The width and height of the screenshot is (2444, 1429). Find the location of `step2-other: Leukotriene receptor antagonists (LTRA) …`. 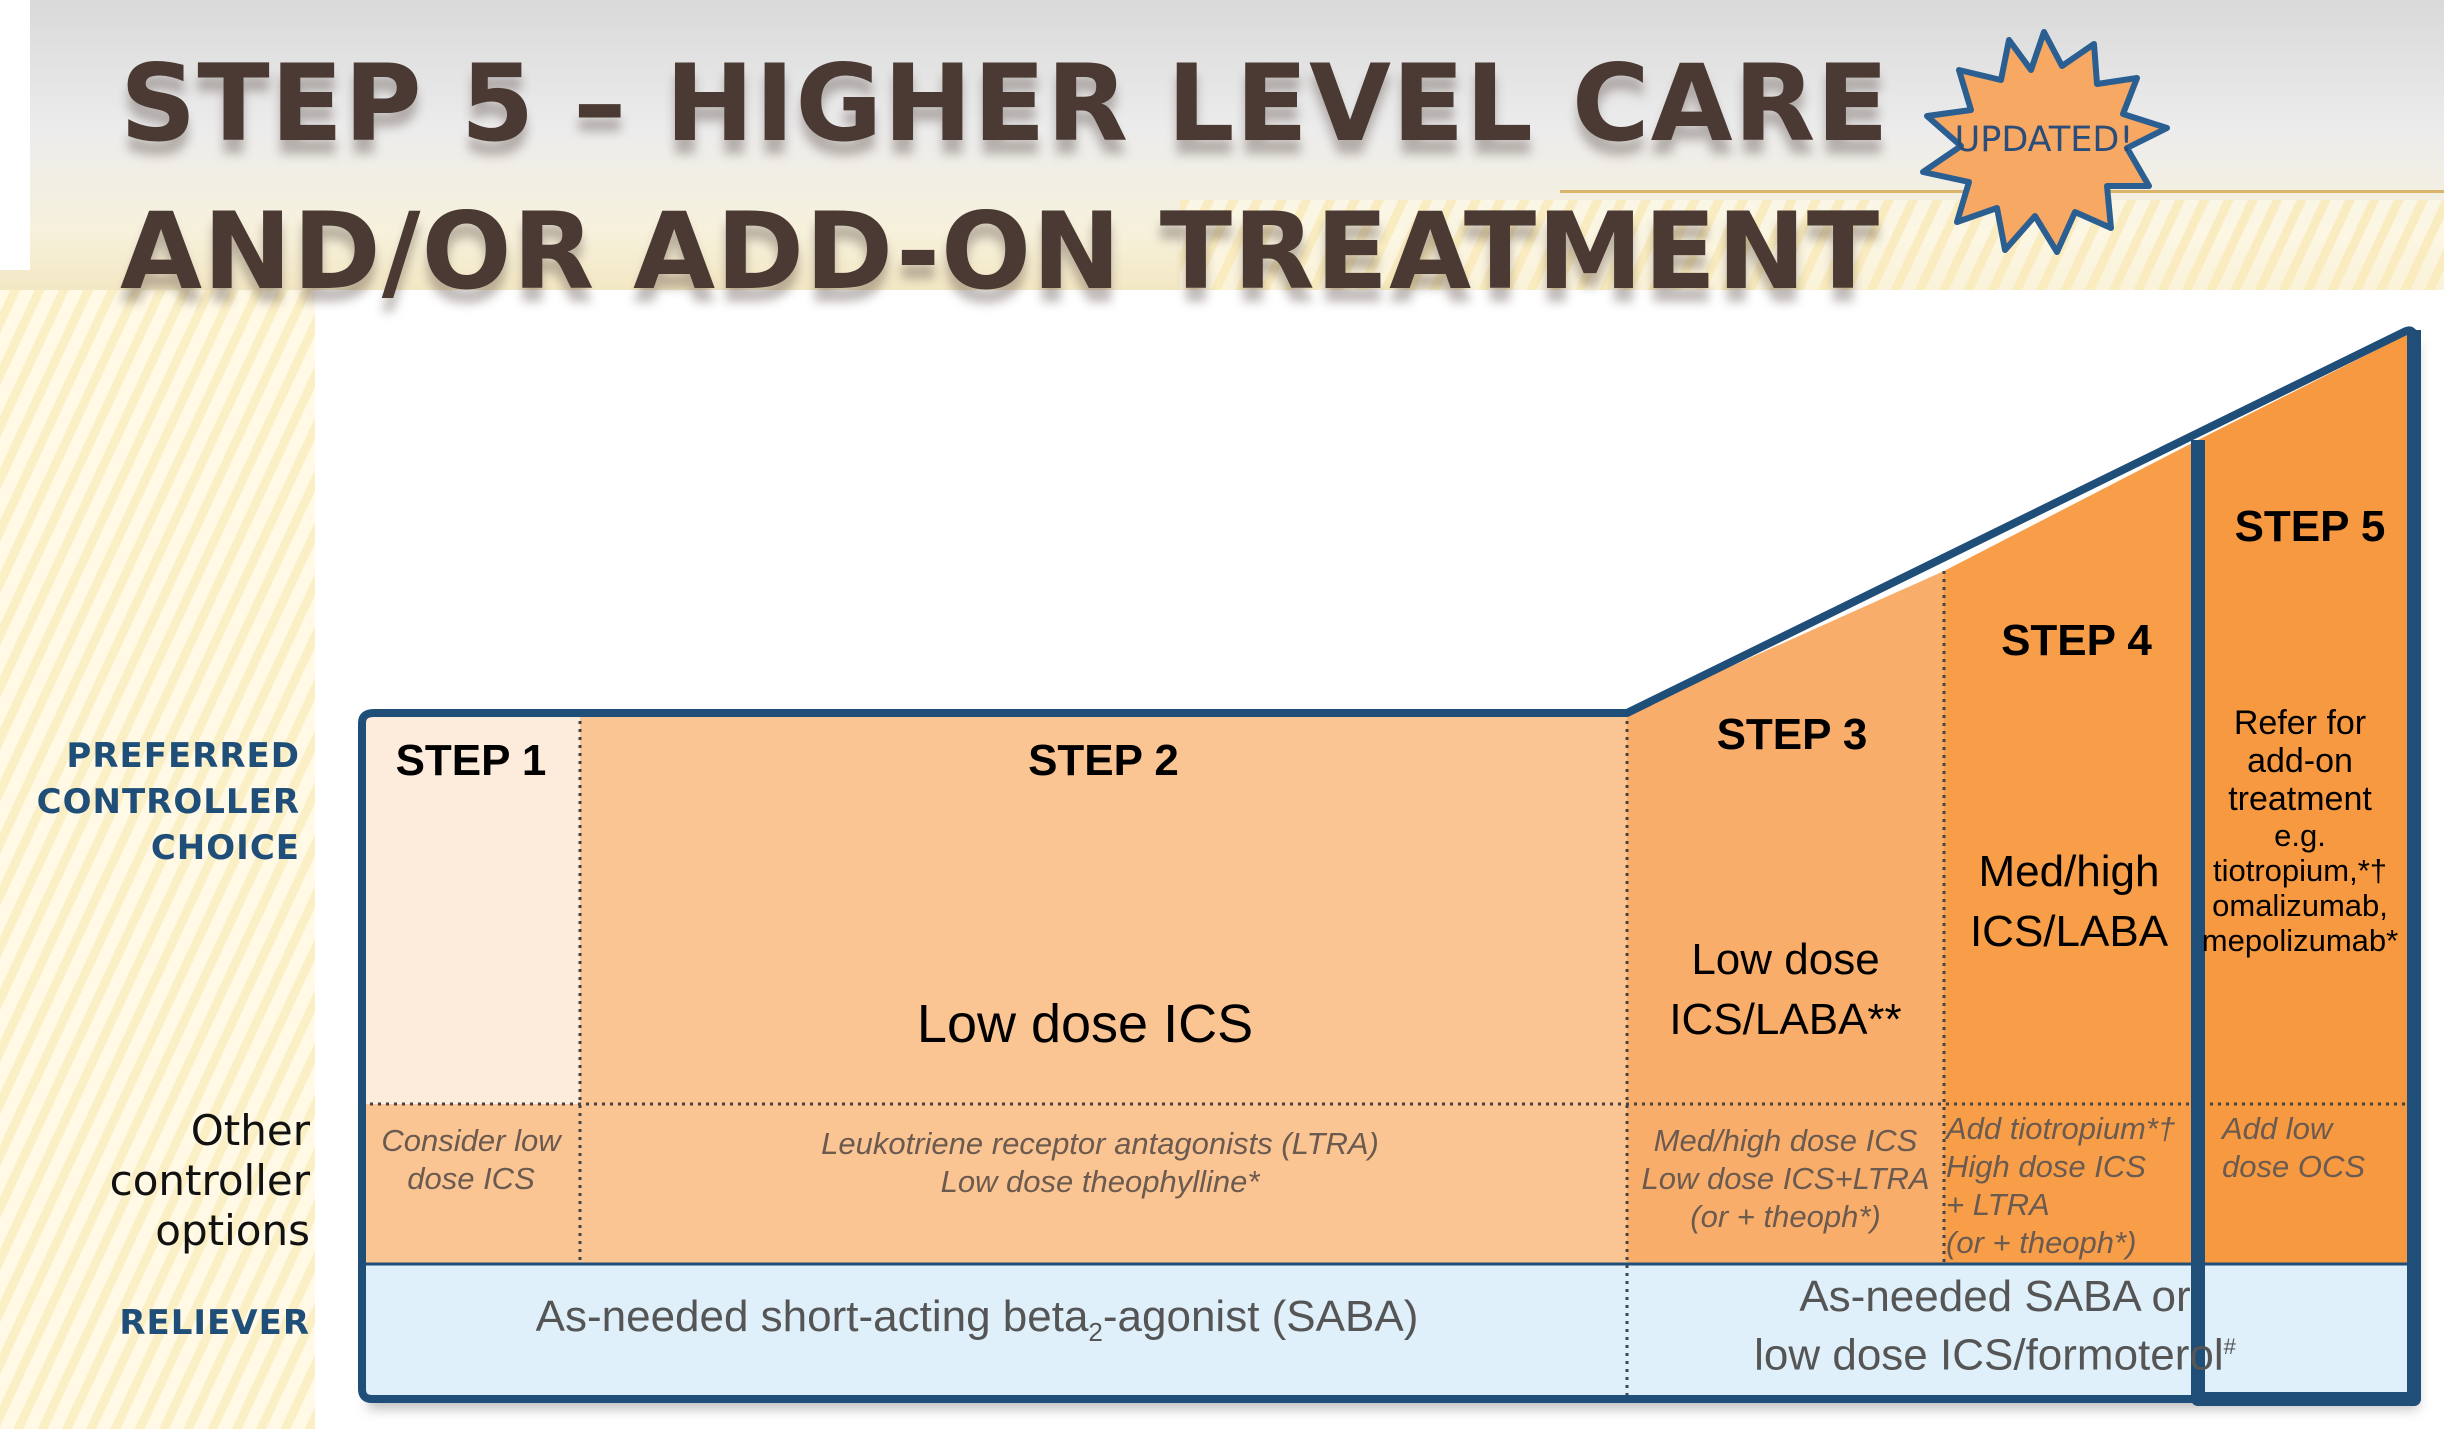

step2-other: Leukotriene receptor antagonists (LTRA) … is located at coordinates (1100, 1163).